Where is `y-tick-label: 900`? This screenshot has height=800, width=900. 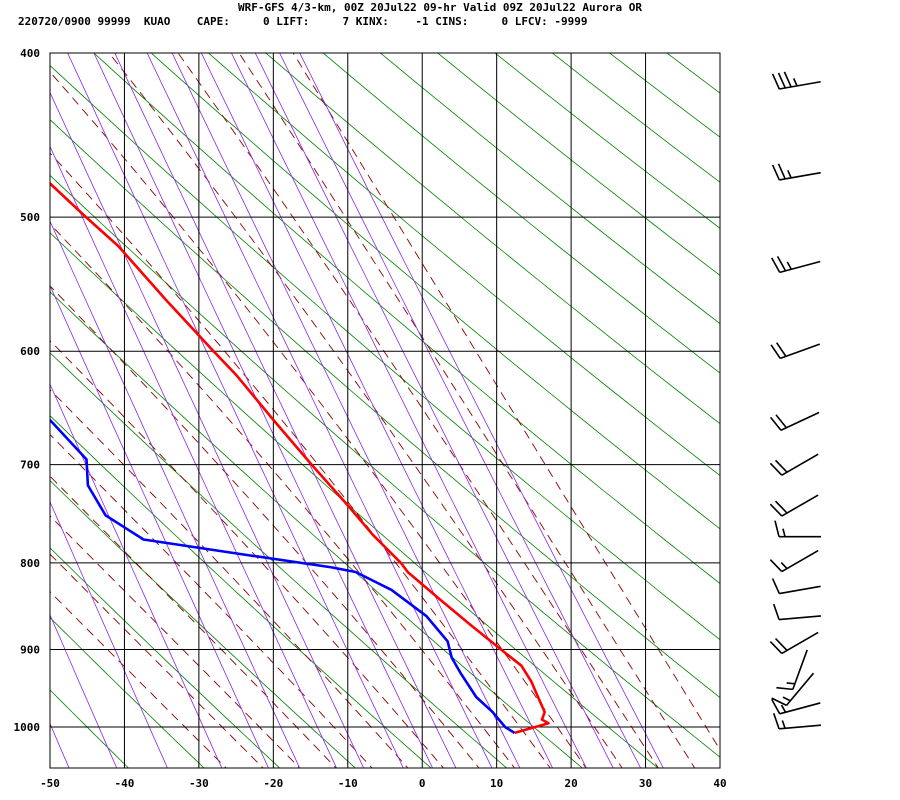
y-tick-label: 900 is located at coordinates (30, 649).